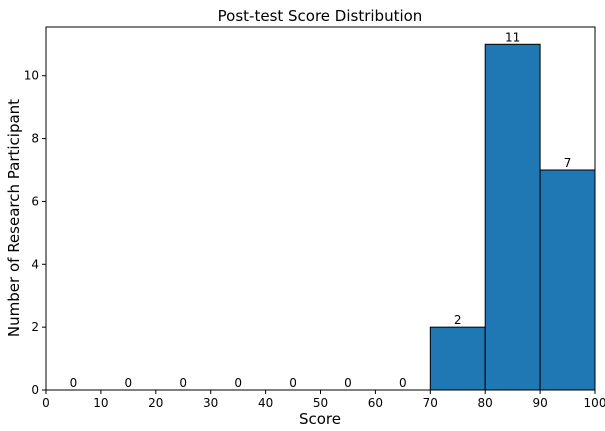 The width and height of the screenshot is (605, 431). Describe the element at coordinates (265, 403) in the screenshot. I see `x-tick-label: 40` at that location.